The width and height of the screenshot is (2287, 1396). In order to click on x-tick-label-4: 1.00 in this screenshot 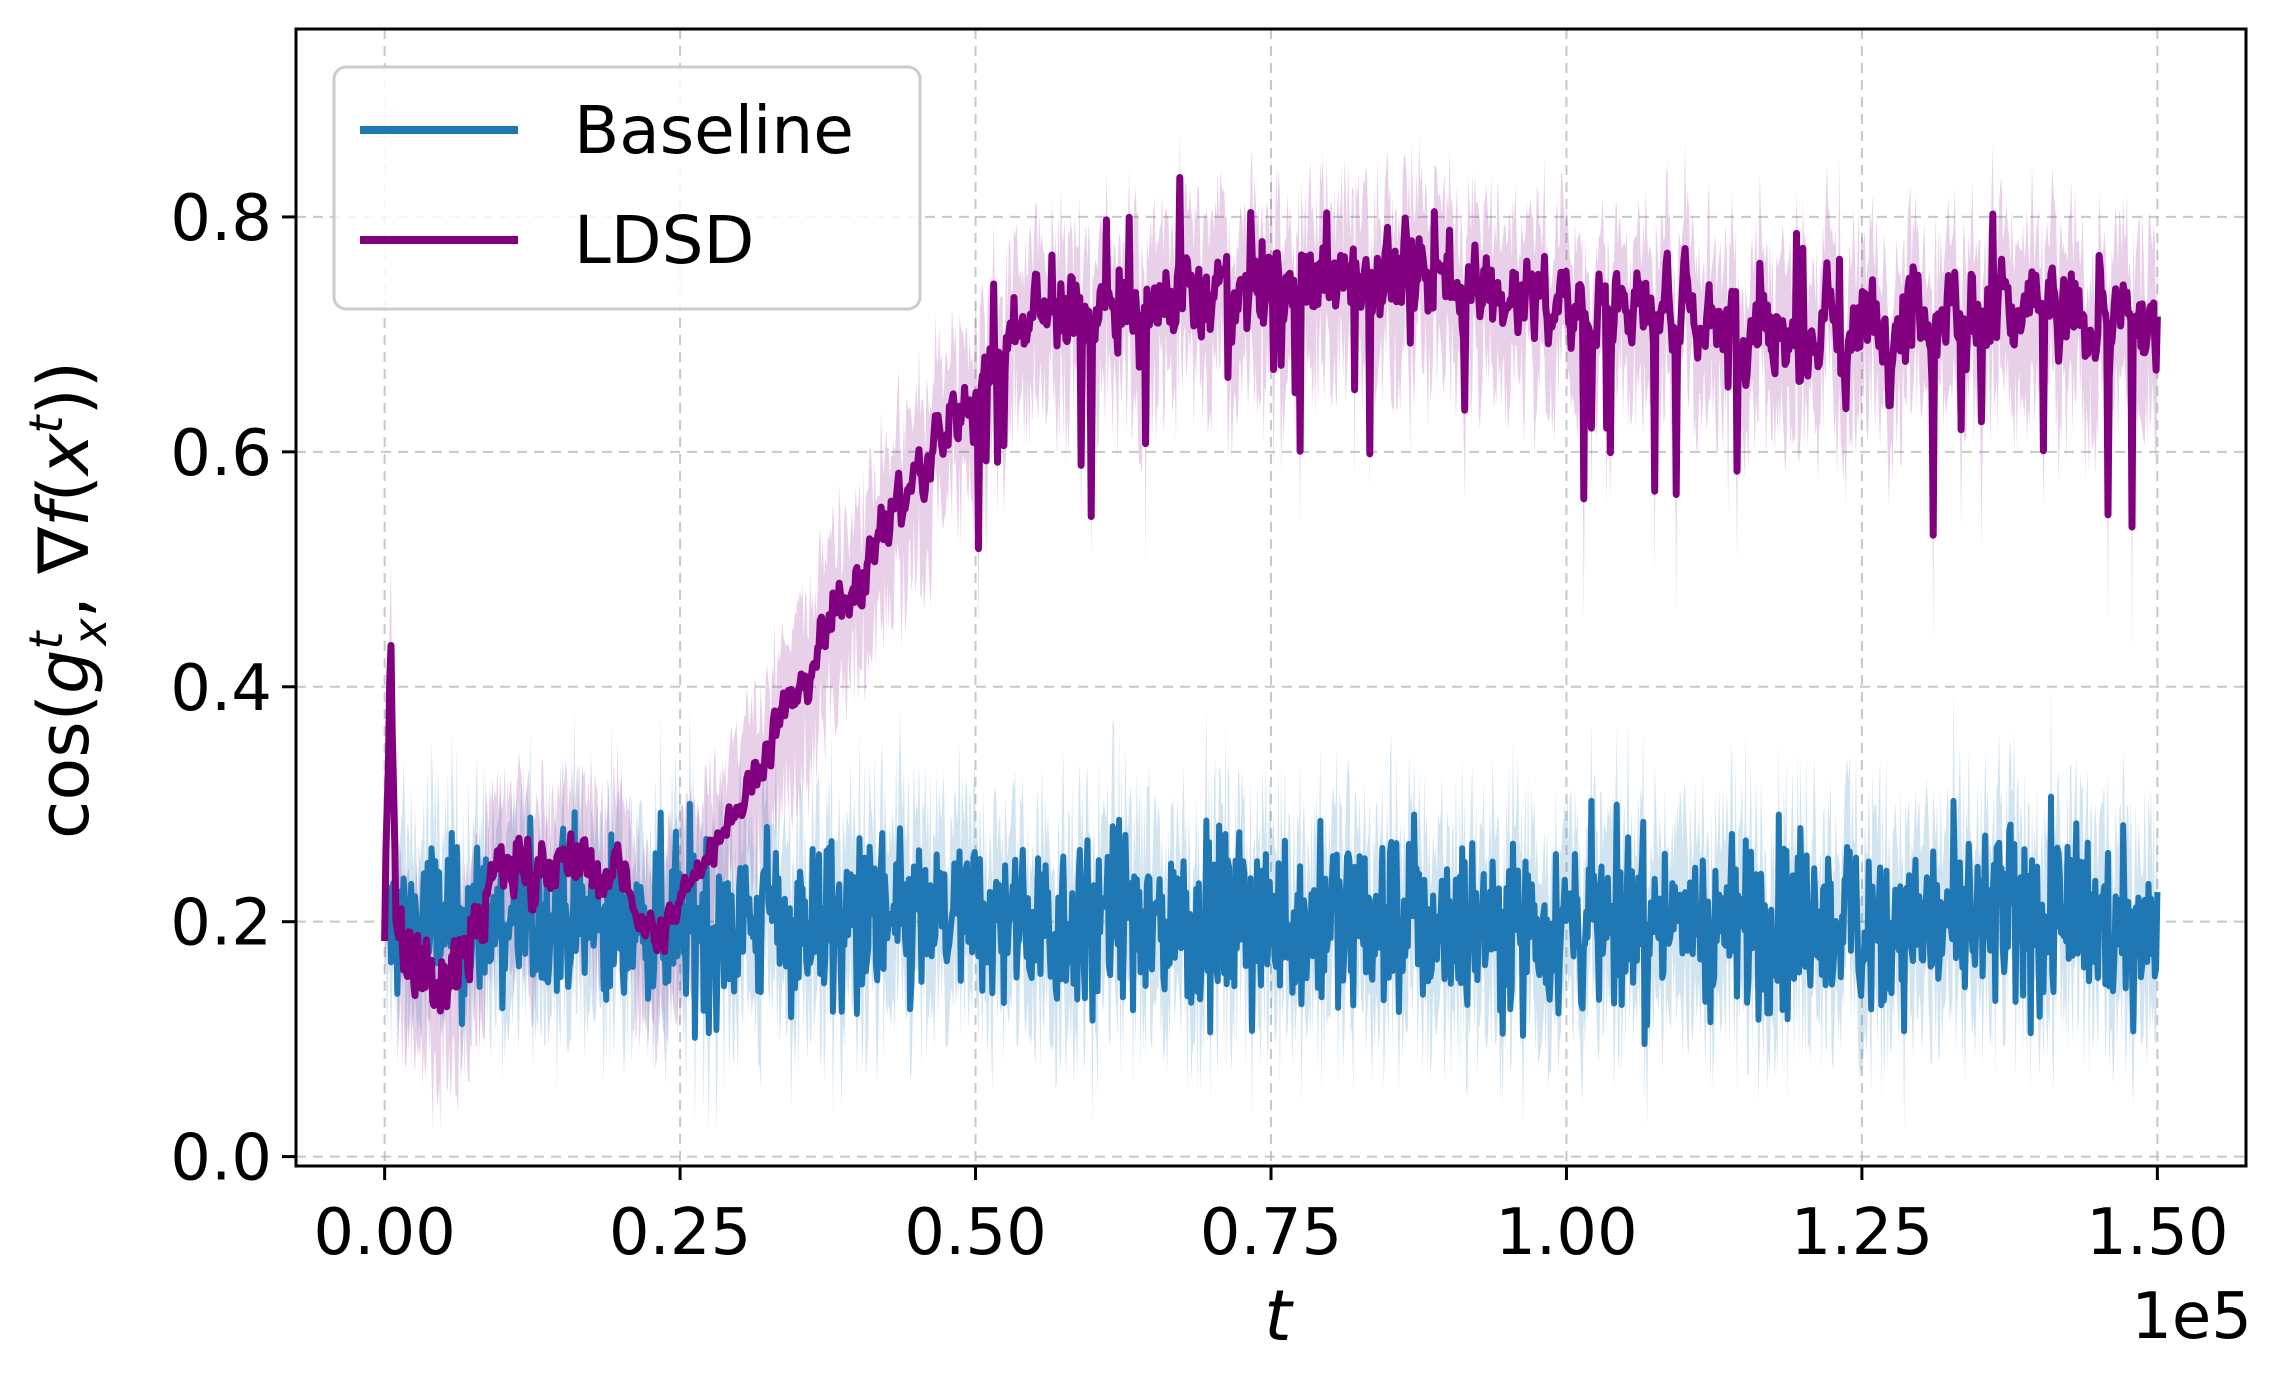, I will do `click(1566, 1233)`.